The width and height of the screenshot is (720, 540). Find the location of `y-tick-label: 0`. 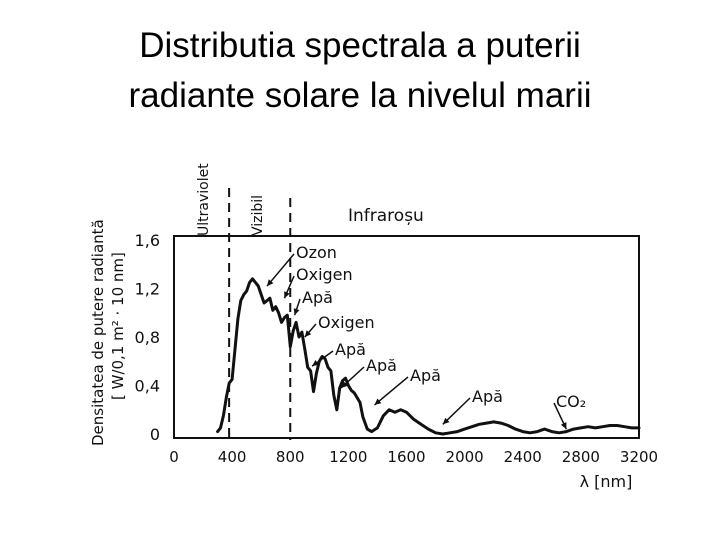

y-tick-label: 0 is located at coordinates (155, 434).